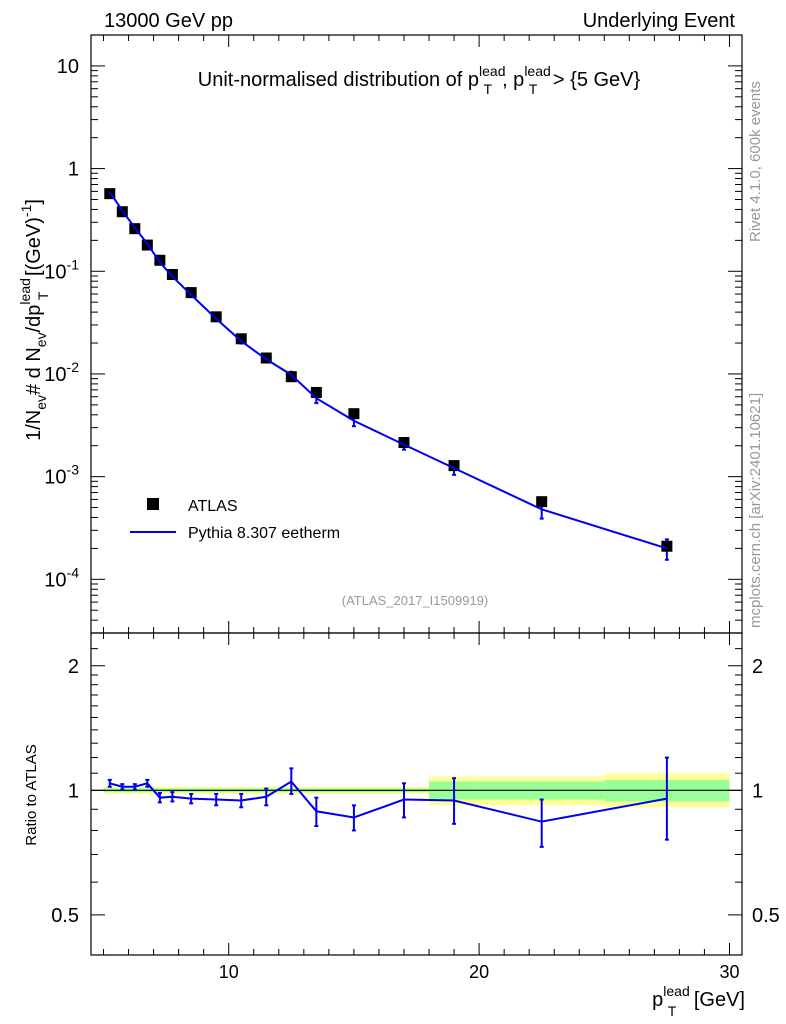 The height and width of the screenshot is (1024, 786). Describe the element at coordinates (61, 475) in the screenshot. I see `y-tick-label: 10⁻³` at that location.